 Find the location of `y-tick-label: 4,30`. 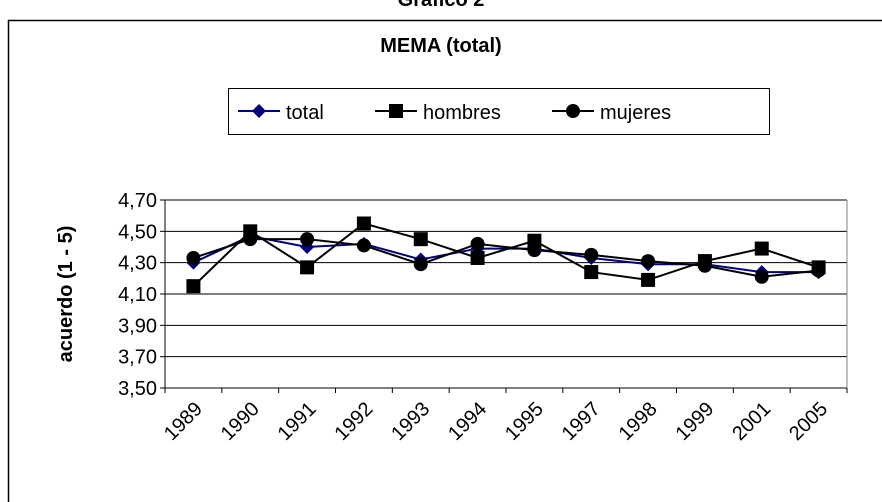

y-tick-label: 4,30 is located at coordinates (137, 264).